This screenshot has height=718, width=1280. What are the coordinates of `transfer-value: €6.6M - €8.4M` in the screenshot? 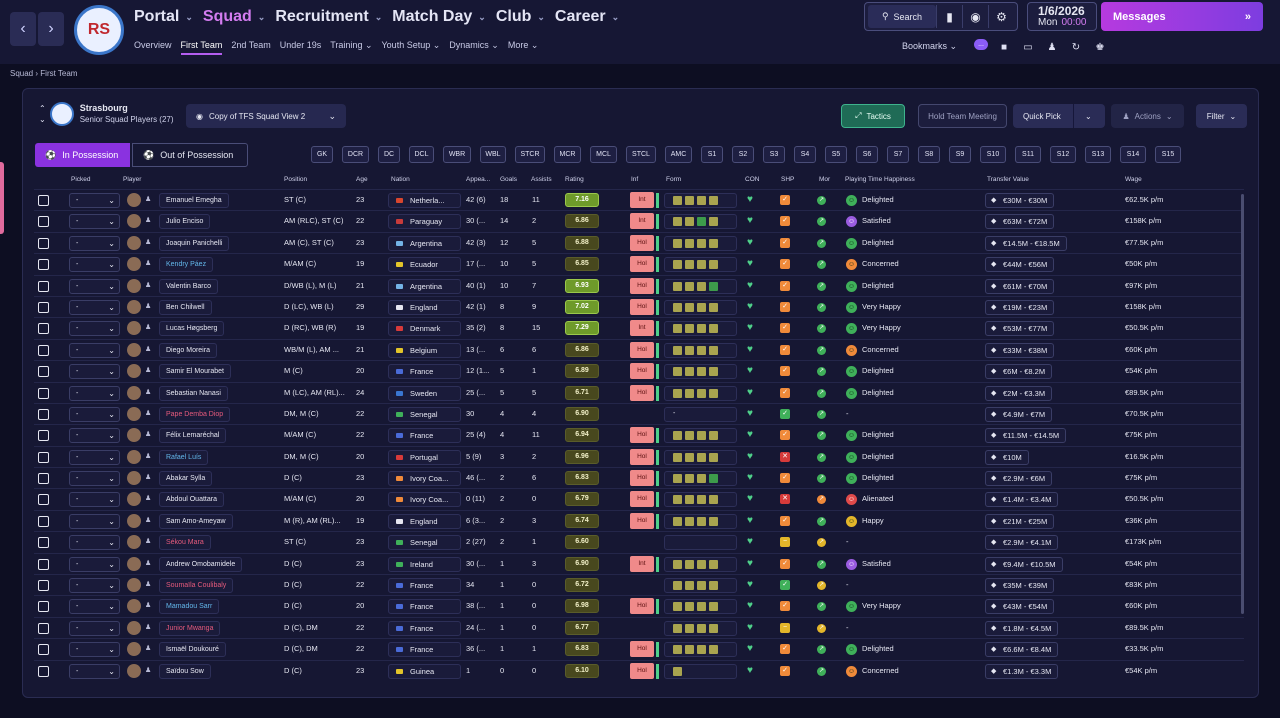 It's located at (1022, 650).